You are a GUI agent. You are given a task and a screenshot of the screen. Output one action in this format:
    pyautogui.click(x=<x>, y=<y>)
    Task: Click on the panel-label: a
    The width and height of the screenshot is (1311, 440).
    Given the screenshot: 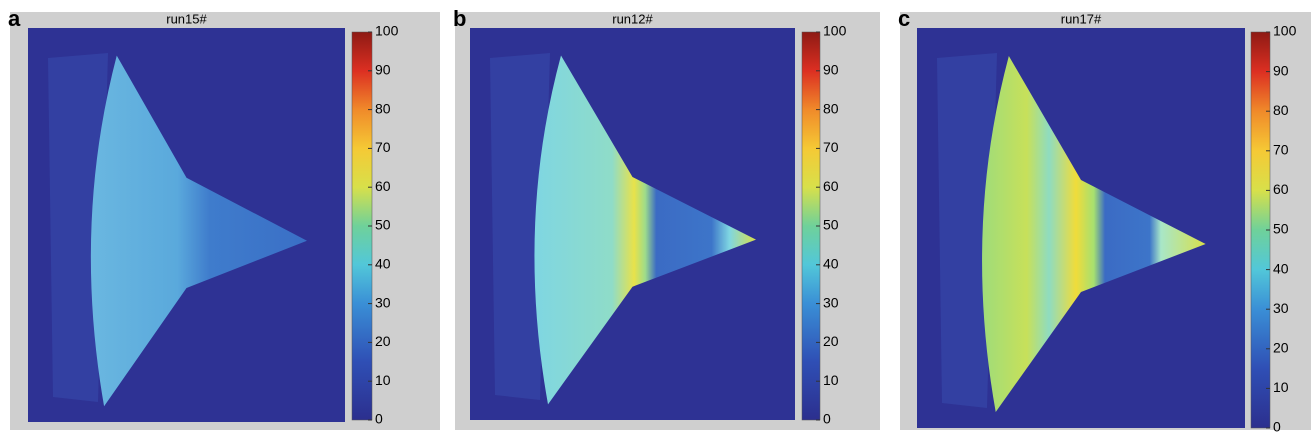 What is the action you would take?
    pyautogui.click(x=14, y=18)
    